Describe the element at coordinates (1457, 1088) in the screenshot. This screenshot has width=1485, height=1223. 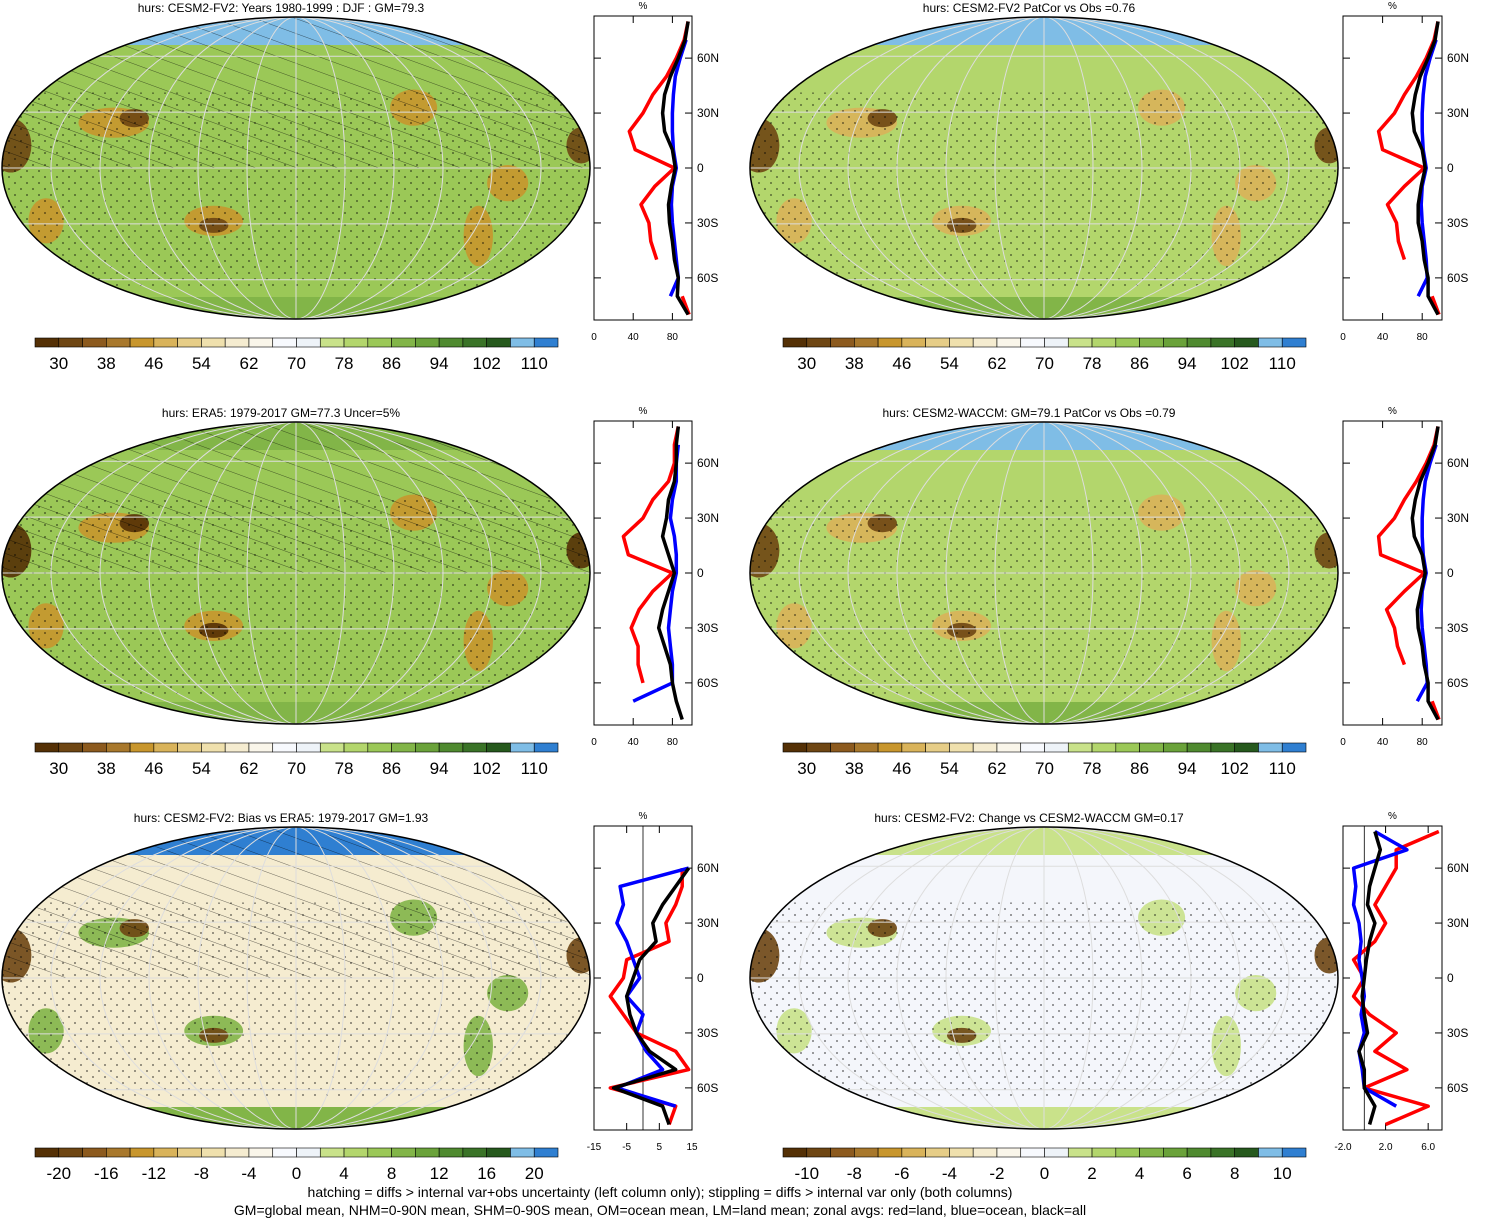
I see `y-tick-label: 60S` at that location.